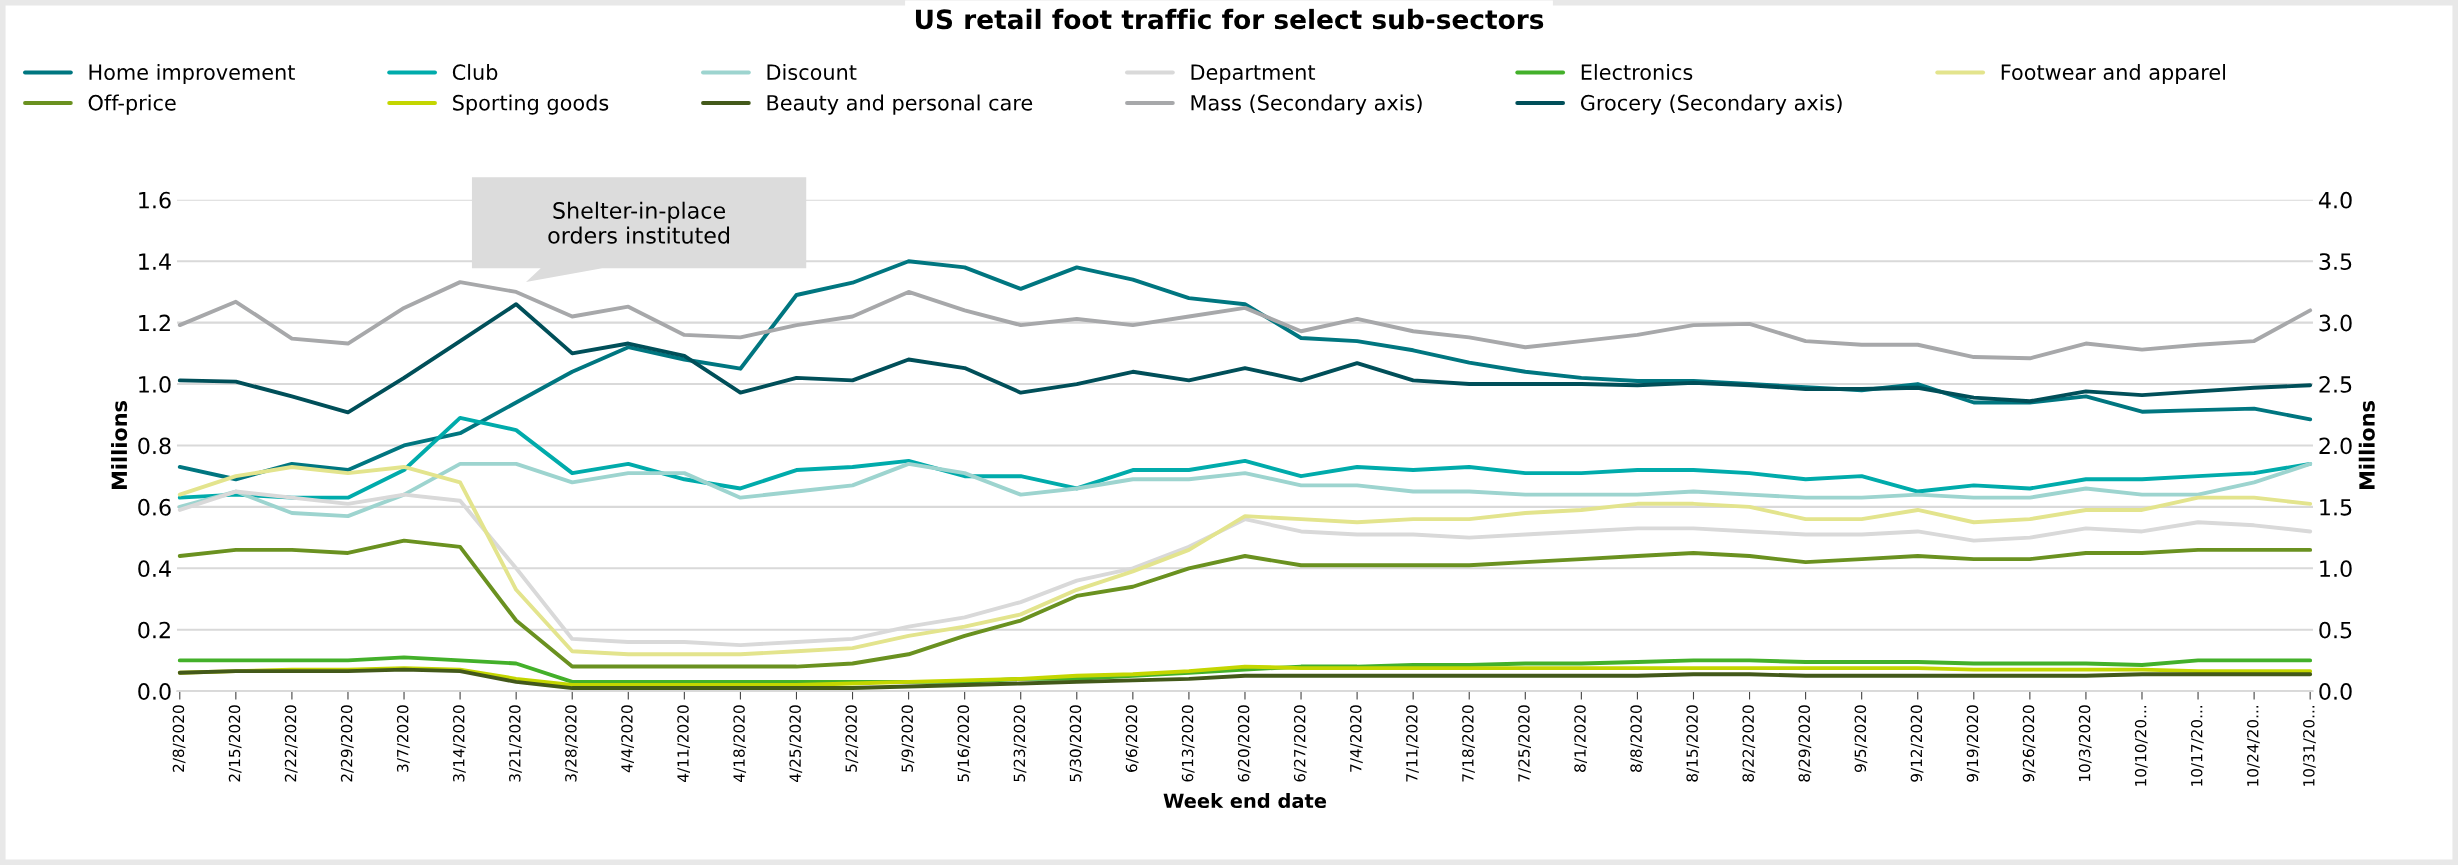 This screenshot has width=2458, height=865. Describe the element at coordinates (1917, 743) in the screenshot. I see `x-tick-label: 9/12/2020` at that location.